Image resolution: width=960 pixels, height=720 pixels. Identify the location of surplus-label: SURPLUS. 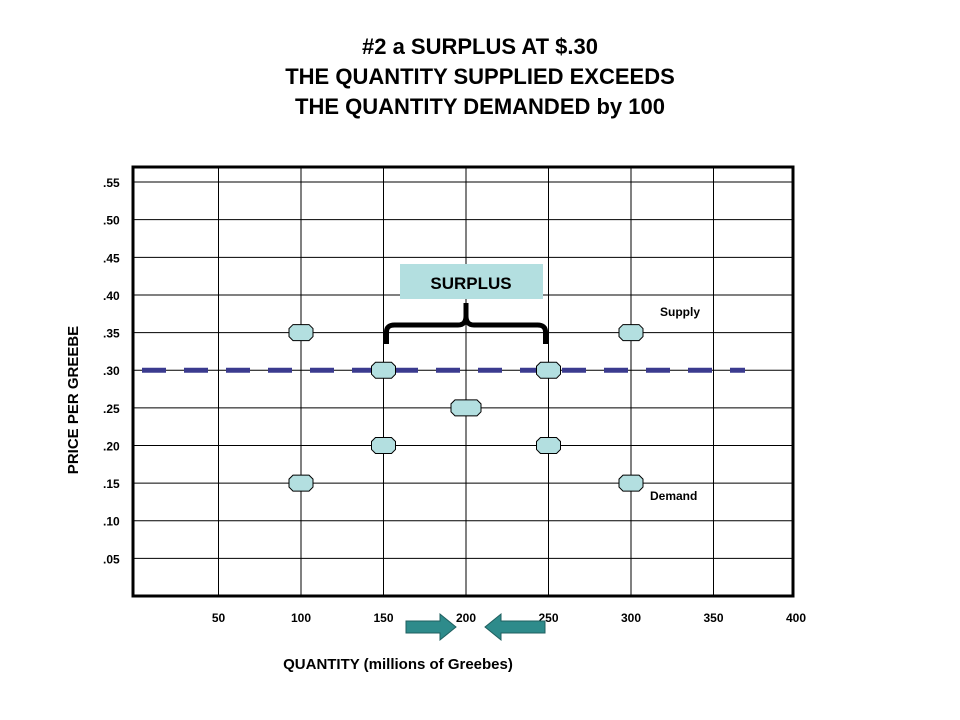
(470, 283).